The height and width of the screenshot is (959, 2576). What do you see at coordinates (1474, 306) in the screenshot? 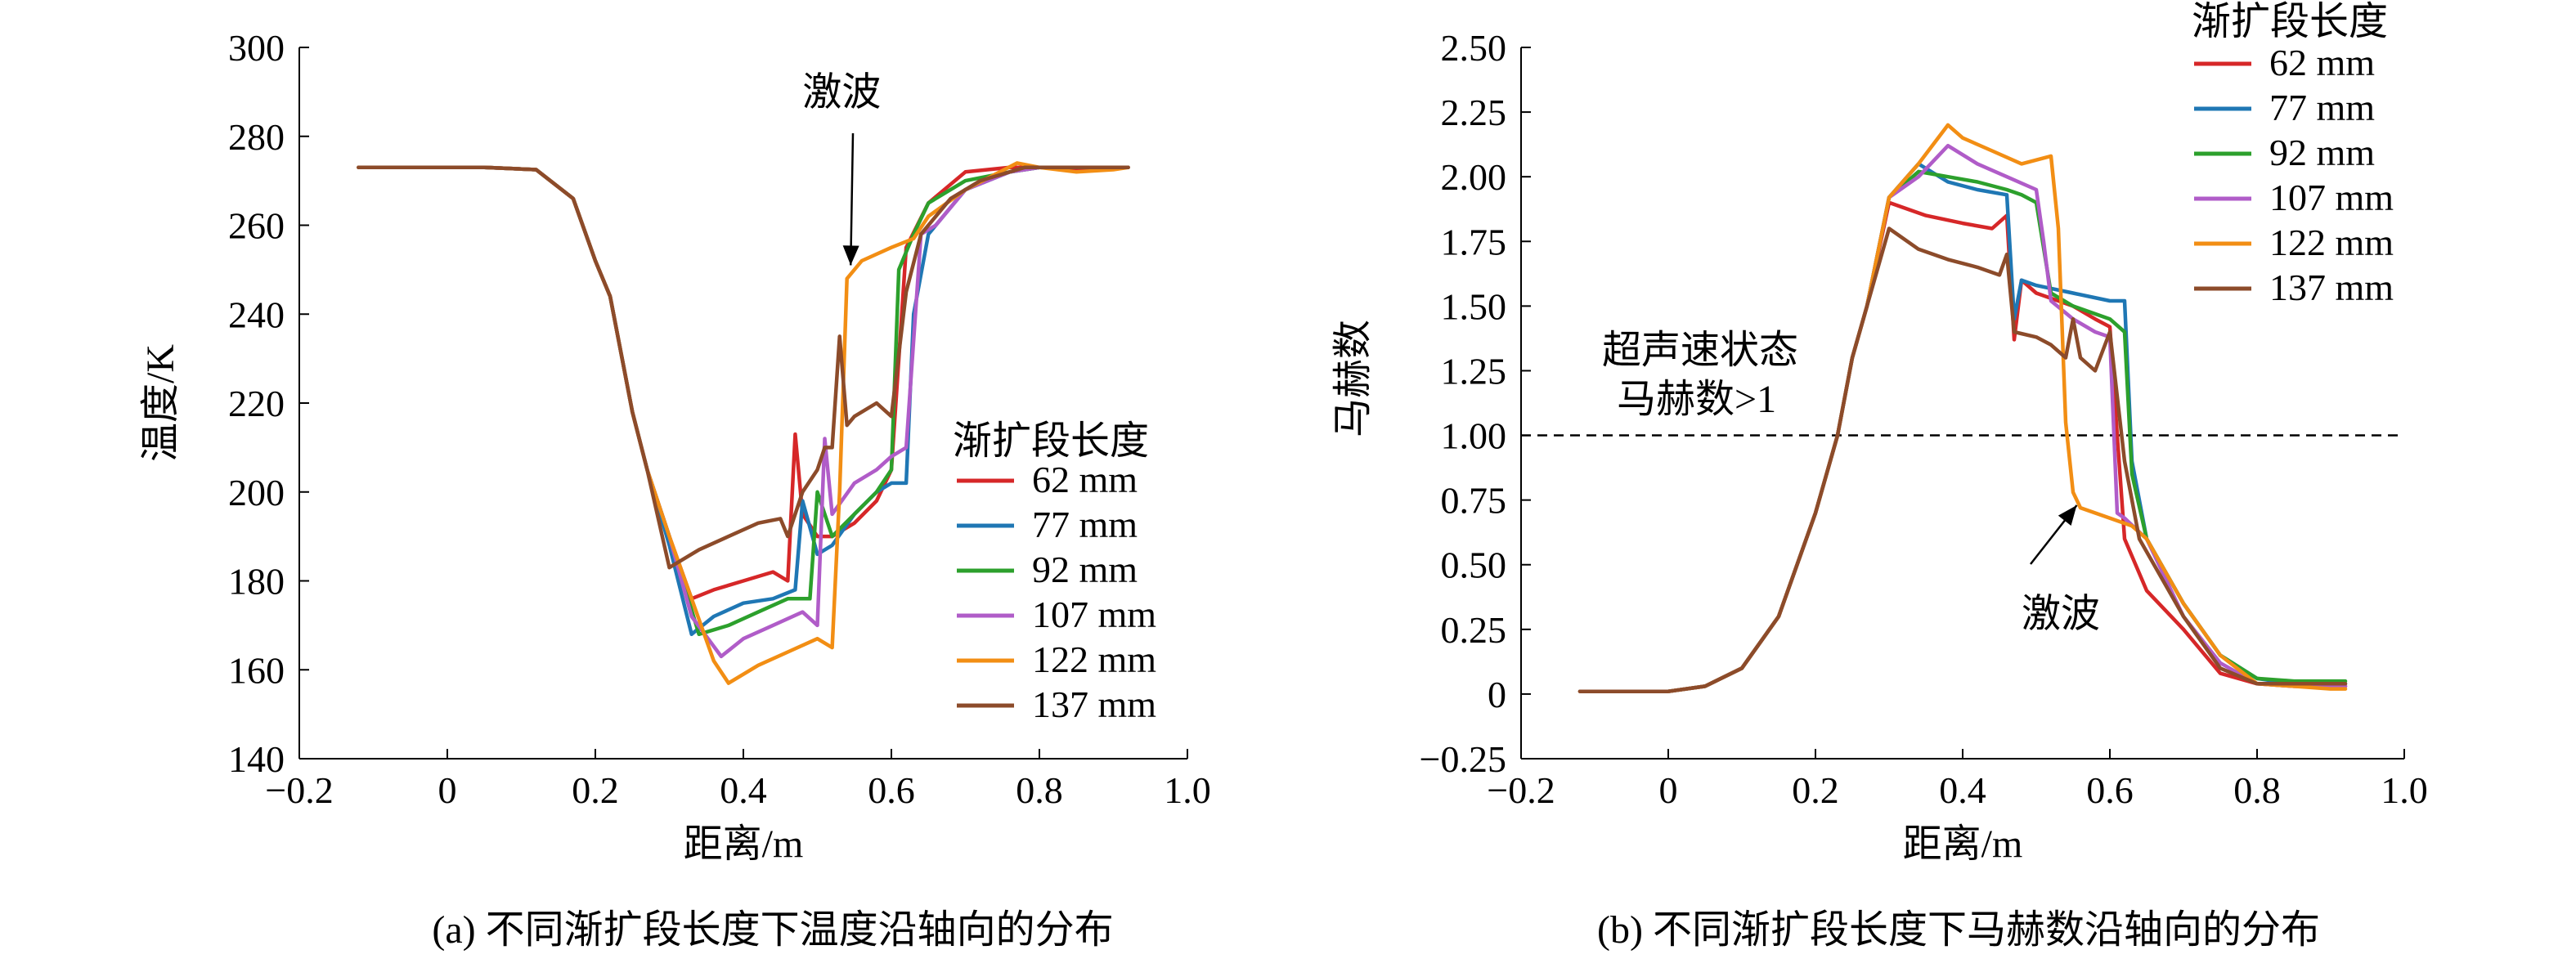
I see `y-tick-label: 1.50` at bounding box center [1474, 306].